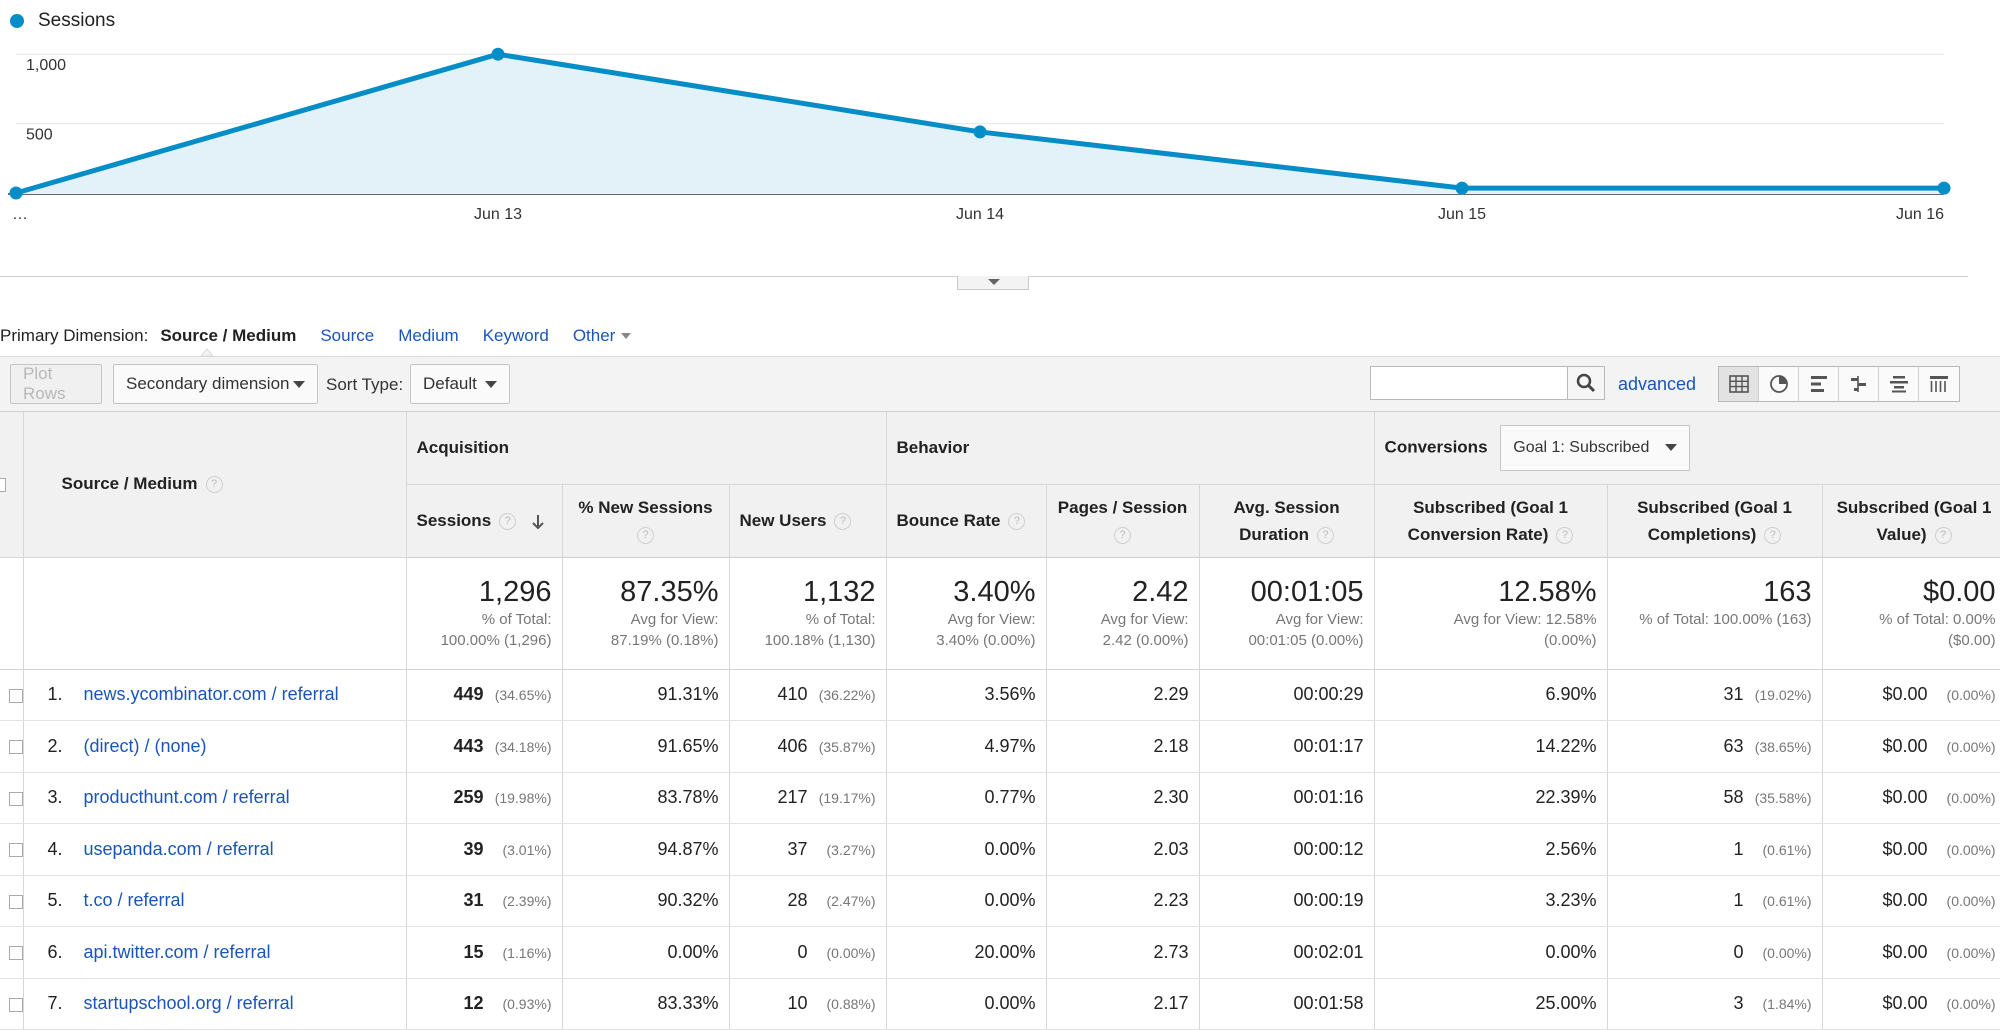 This screenshot has width=2000, height=1030. I want to click on x-tick-label: Jun 15, so click(1462, 214).